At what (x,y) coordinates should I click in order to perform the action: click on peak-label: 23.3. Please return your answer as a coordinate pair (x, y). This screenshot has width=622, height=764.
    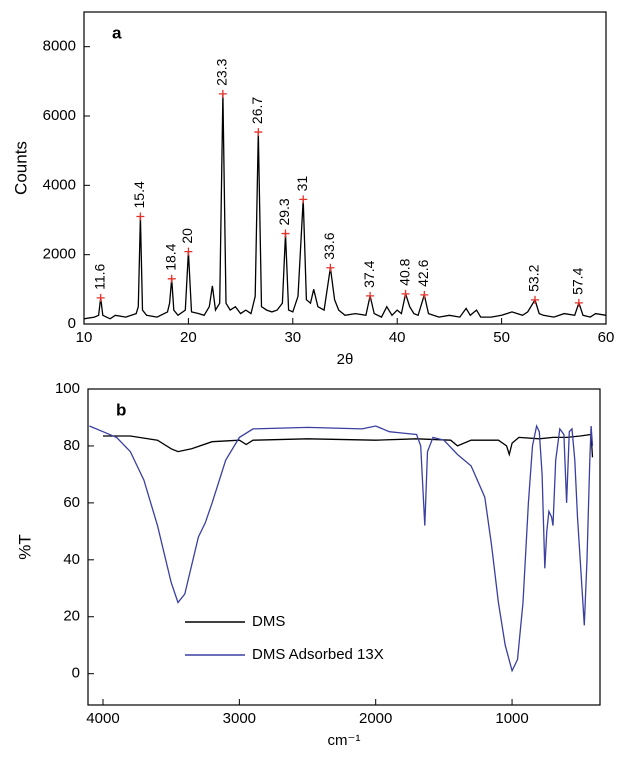
    Looking at the image, I should click on (222, 71).